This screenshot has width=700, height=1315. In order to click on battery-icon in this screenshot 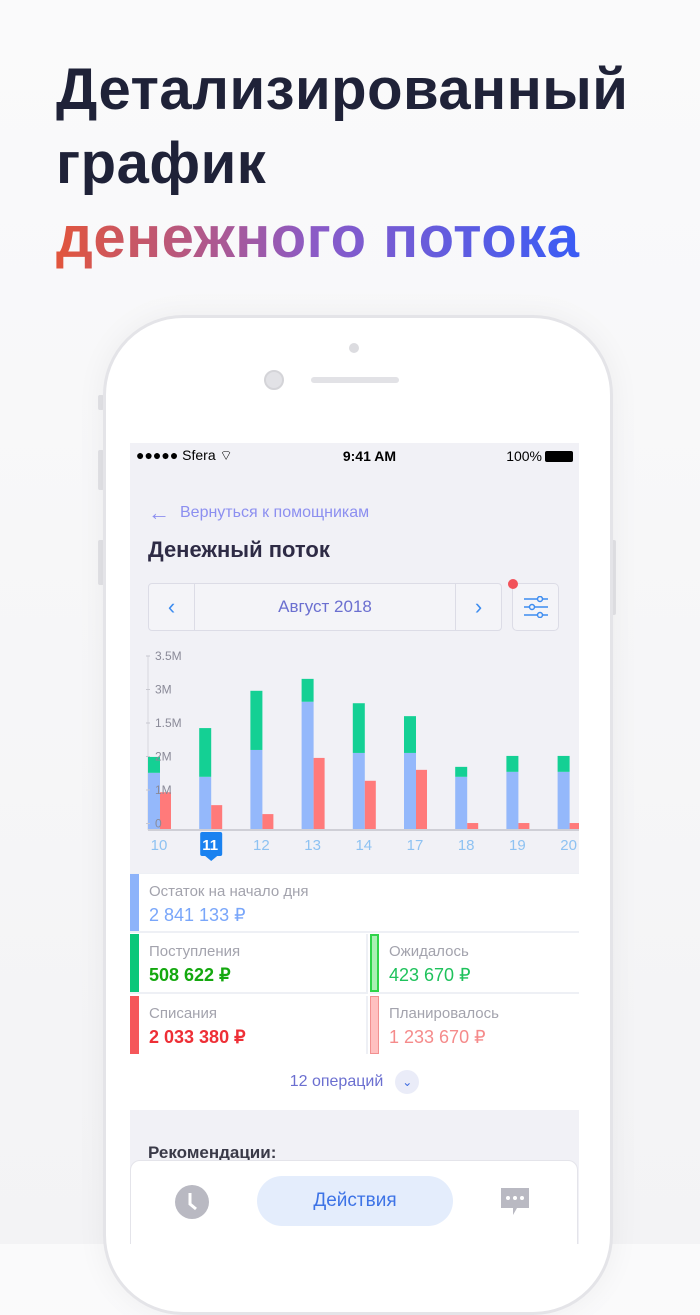, I will do `click(559, 456)`.